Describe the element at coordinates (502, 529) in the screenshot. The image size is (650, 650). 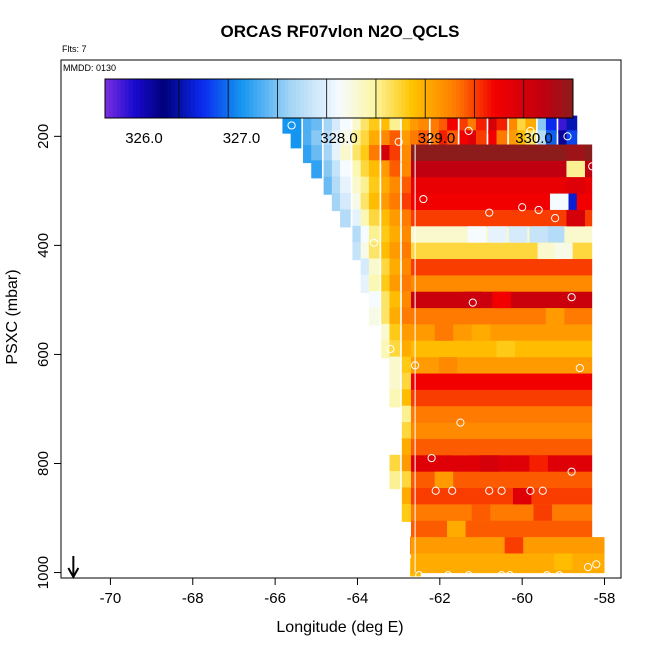
I see `heatmap-band` at that location.